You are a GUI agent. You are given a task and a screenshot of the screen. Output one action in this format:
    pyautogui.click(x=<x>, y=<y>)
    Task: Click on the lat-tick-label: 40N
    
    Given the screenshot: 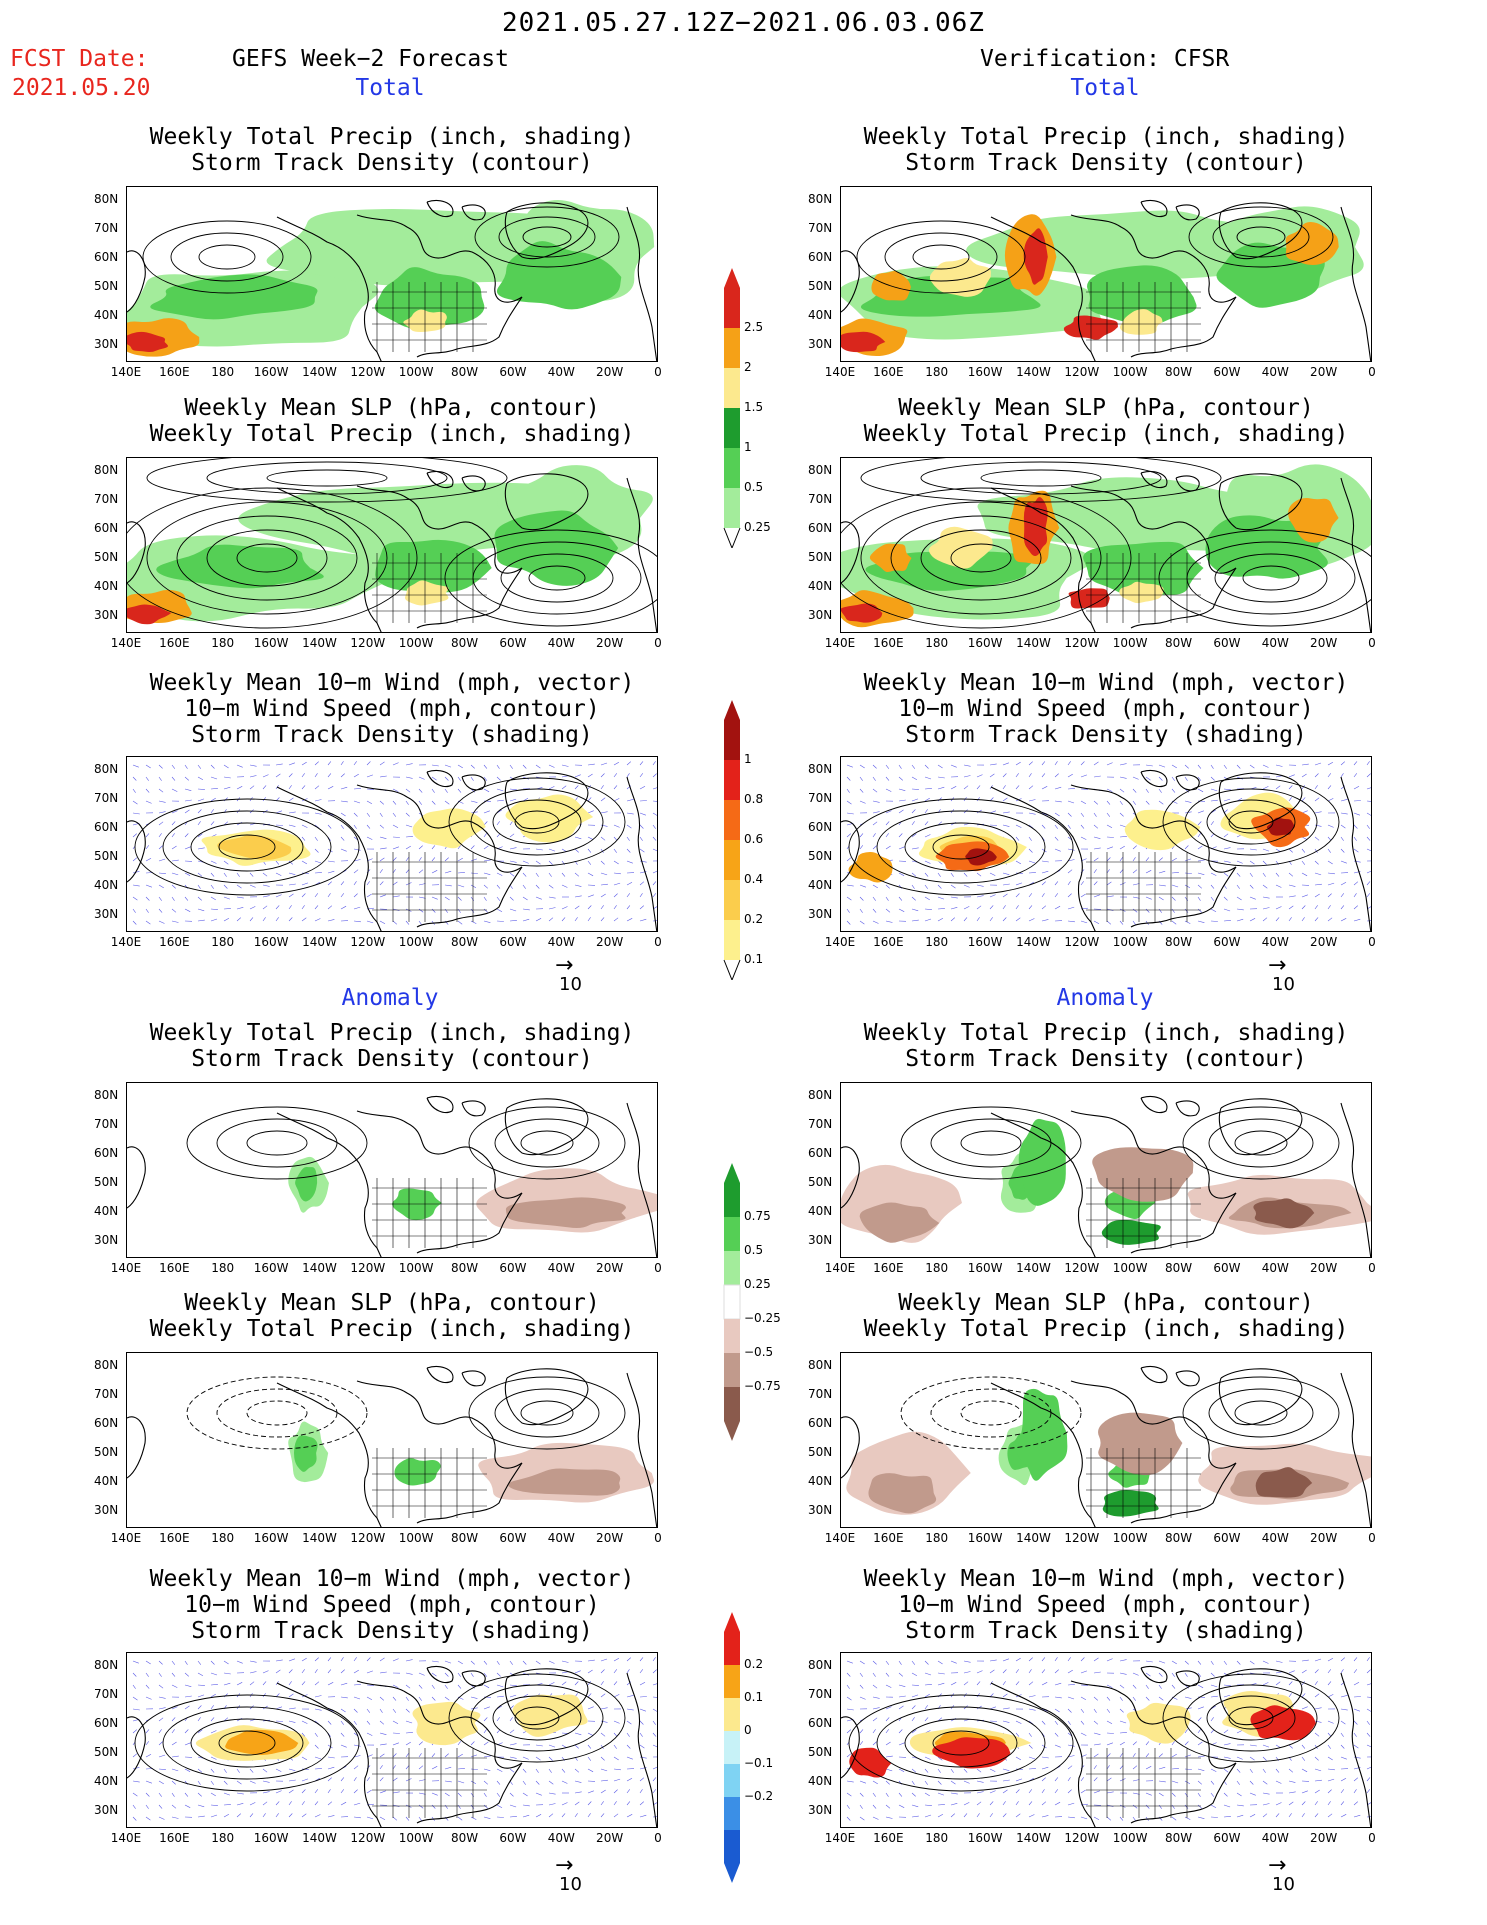 What is the action you would take?
    pyautogui.click(x=106, y=885)
    